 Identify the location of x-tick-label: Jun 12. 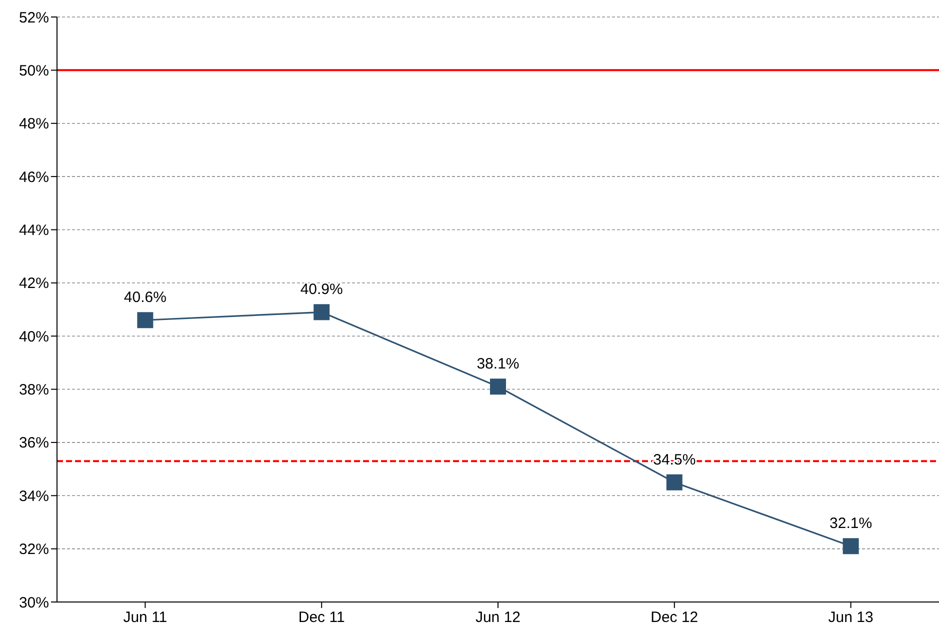
(498, 617).